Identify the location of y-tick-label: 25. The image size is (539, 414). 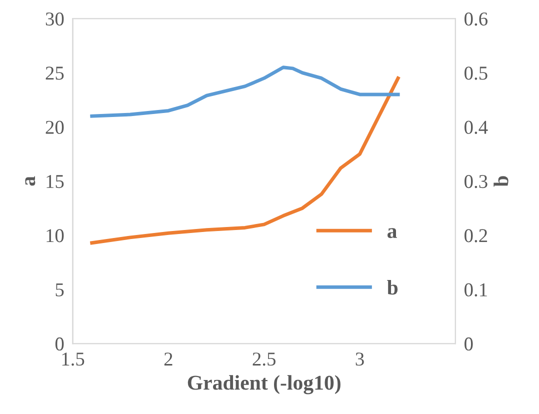
(55, 73).